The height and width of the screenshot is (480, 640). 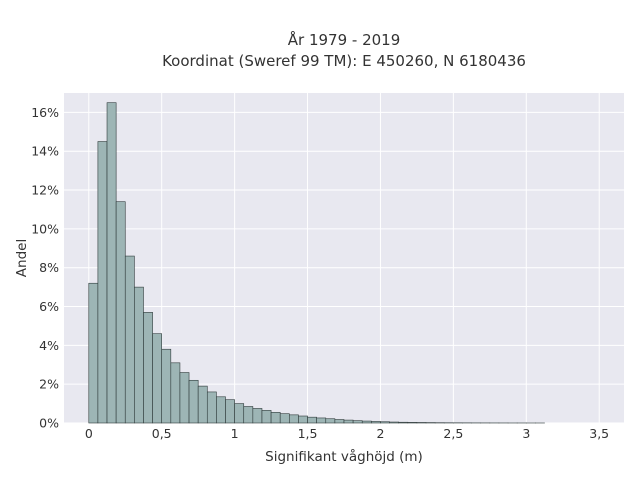 I want to click on y-tick-label: 10%, so click(x=45, y=228).